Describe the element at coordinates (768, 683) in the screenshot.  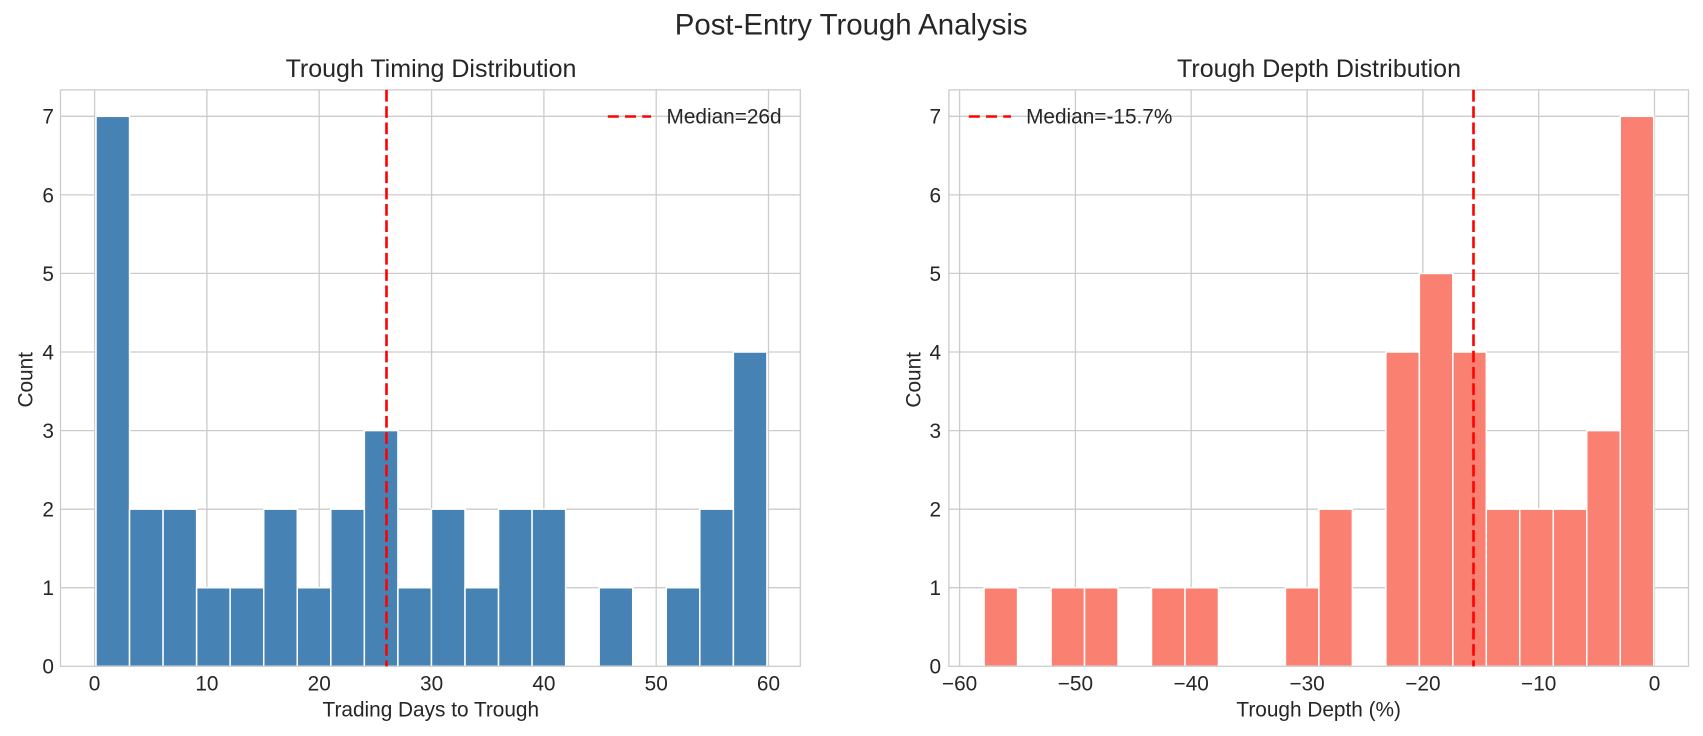
I see `svg-text: 60` at that location.